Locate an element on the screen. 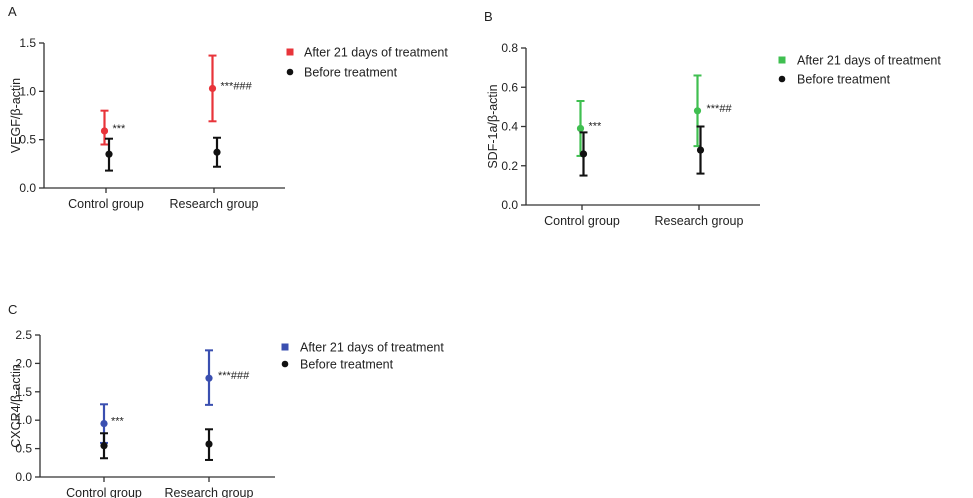 This screenshot has width=973, height=498. panel-letter: A is located at coordinates (12, 11).